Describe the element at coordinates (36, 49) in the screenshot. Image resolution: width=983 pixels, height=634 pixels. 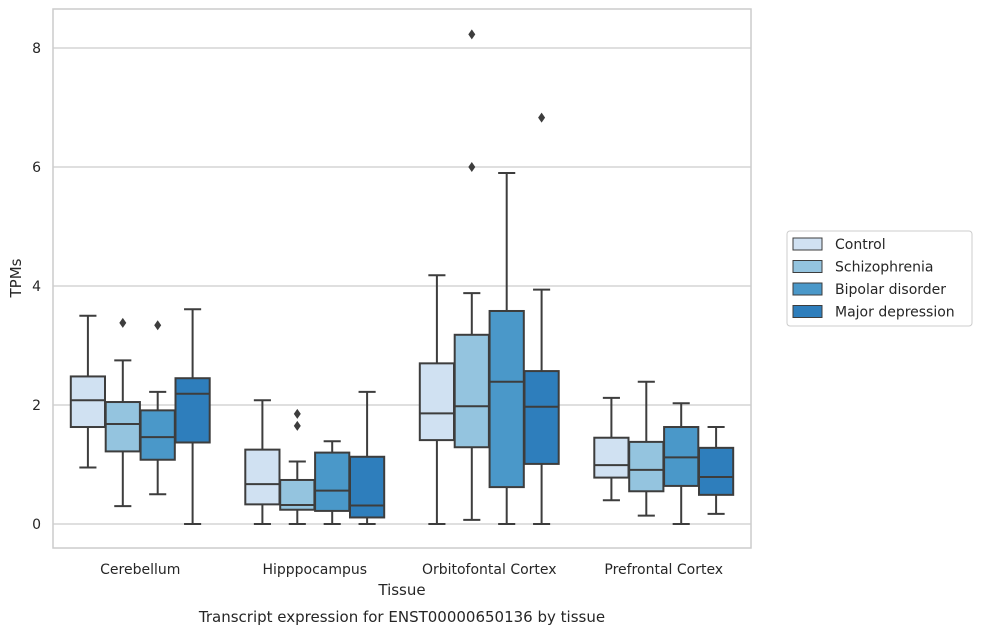
I see `y-tick-label: 8` at that location.